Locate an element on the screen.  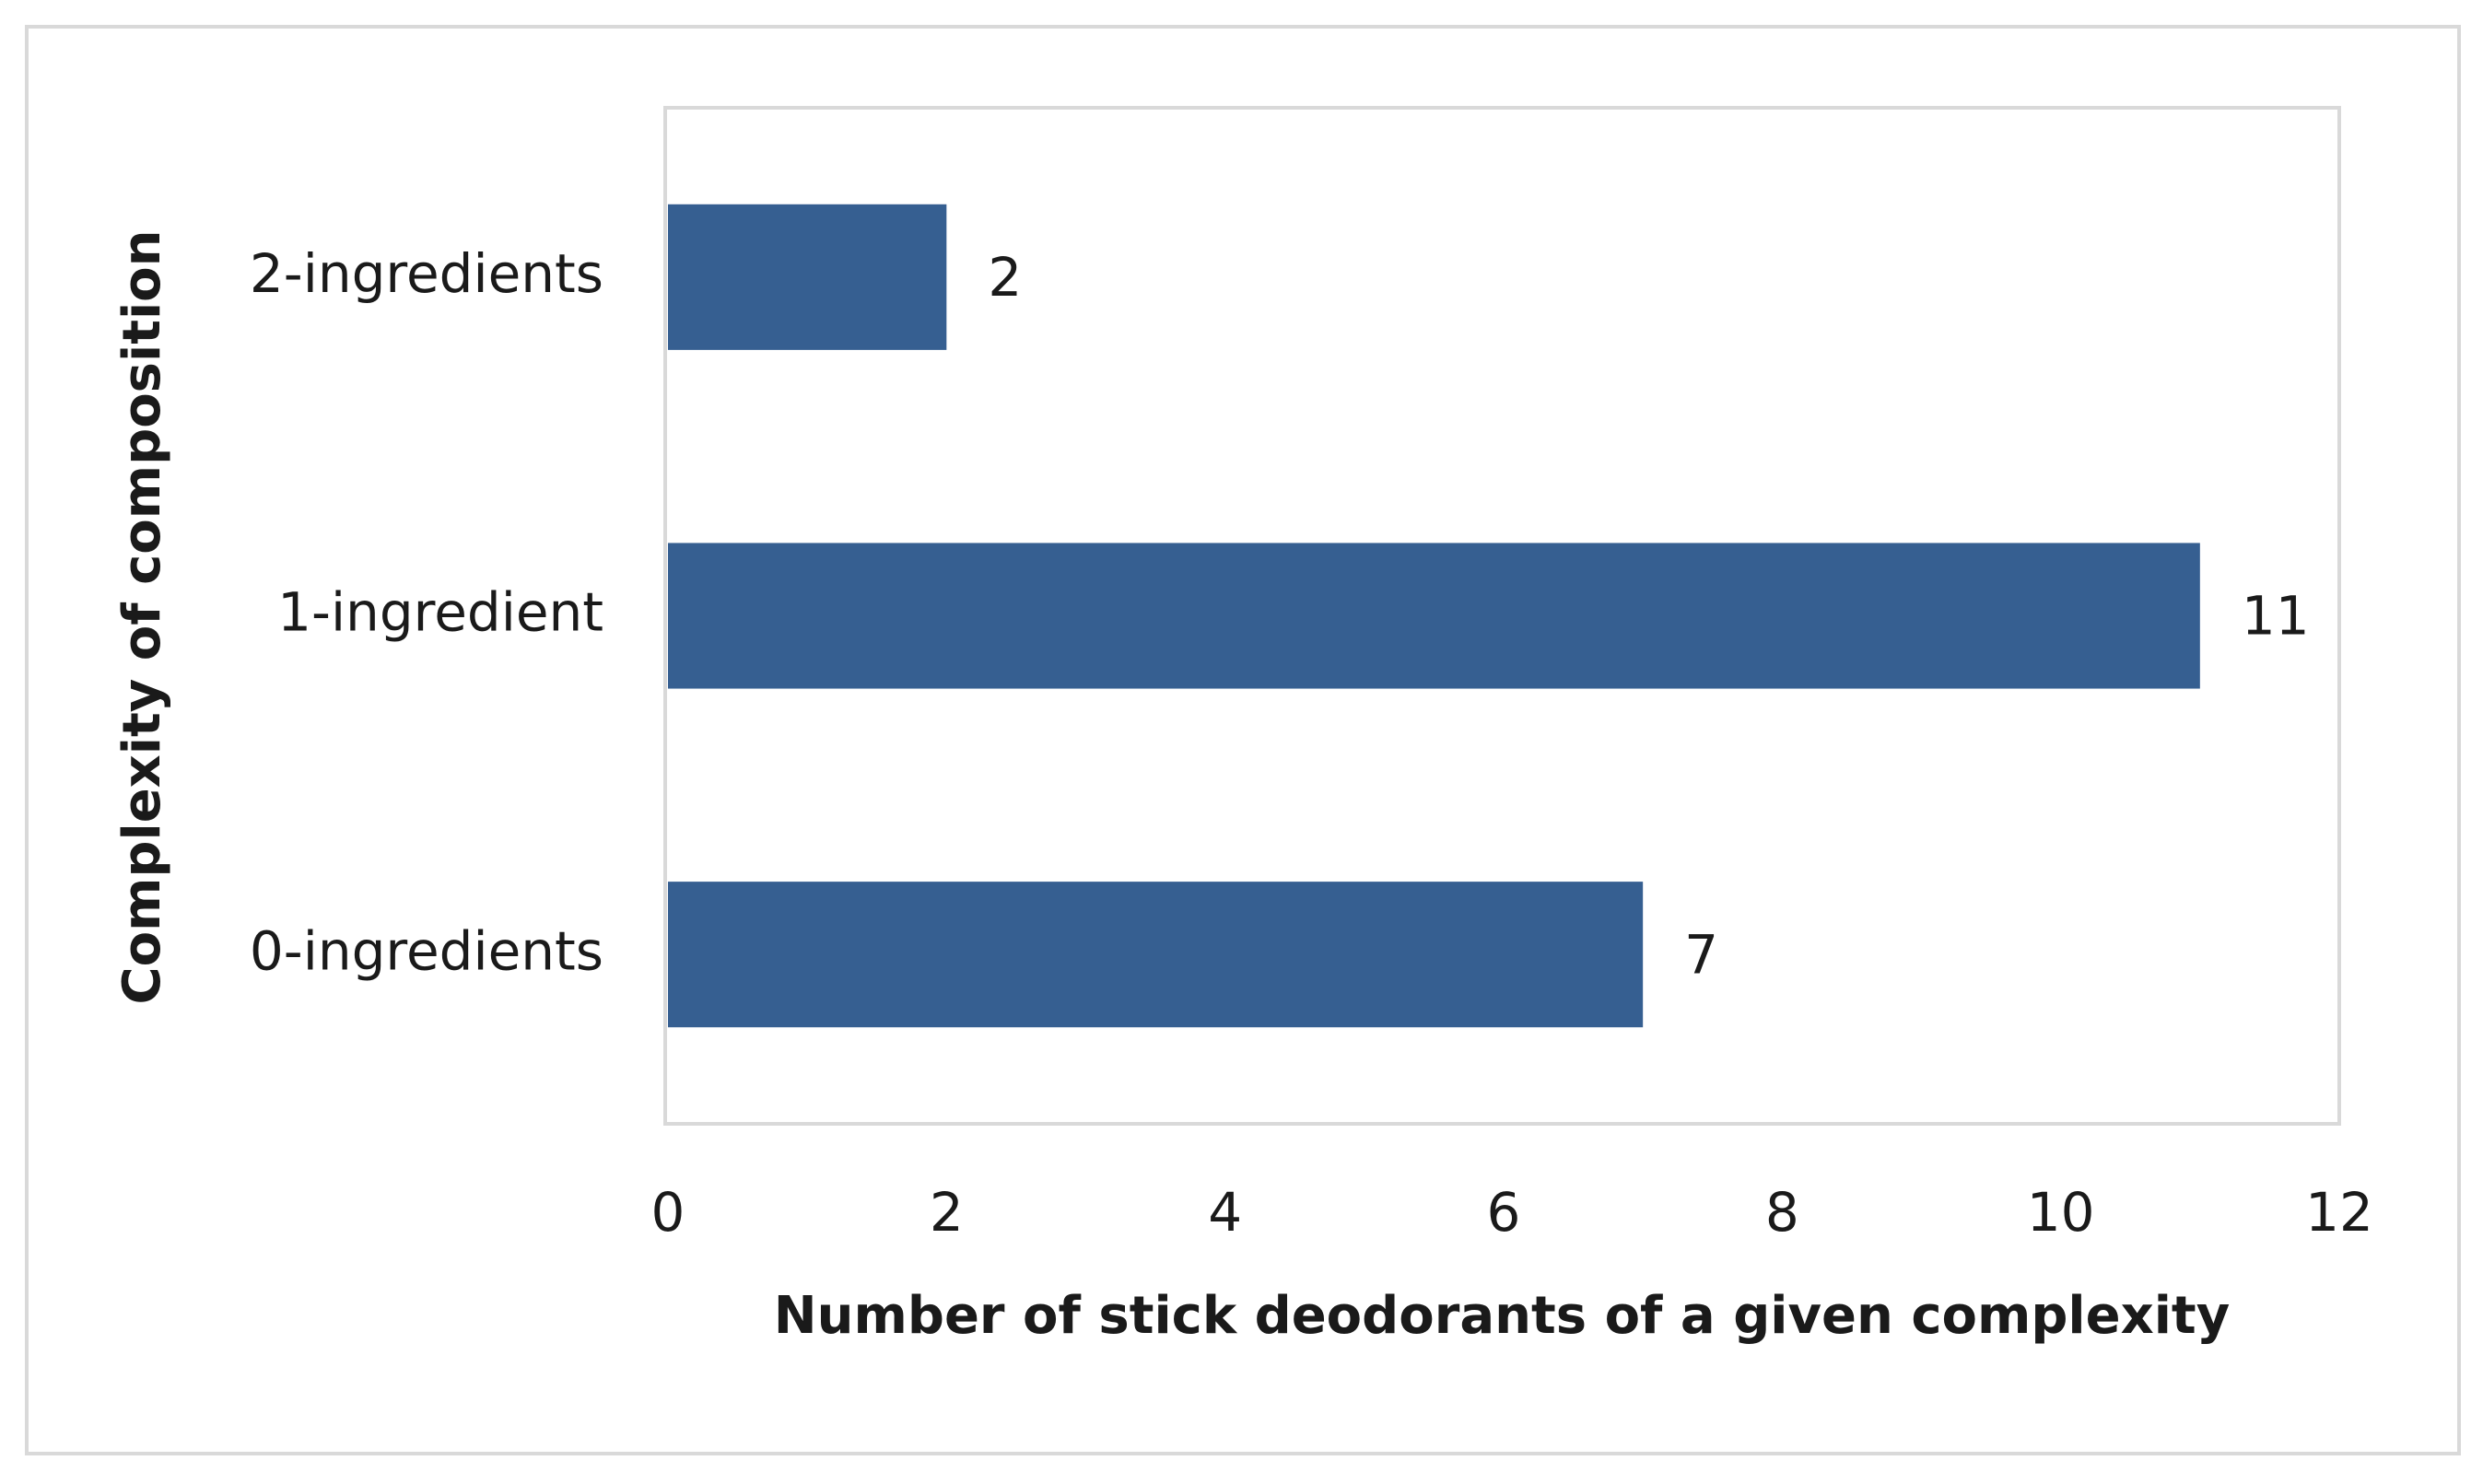
y-tick-label: 1-ingredient is located at coordinates (440, 612).